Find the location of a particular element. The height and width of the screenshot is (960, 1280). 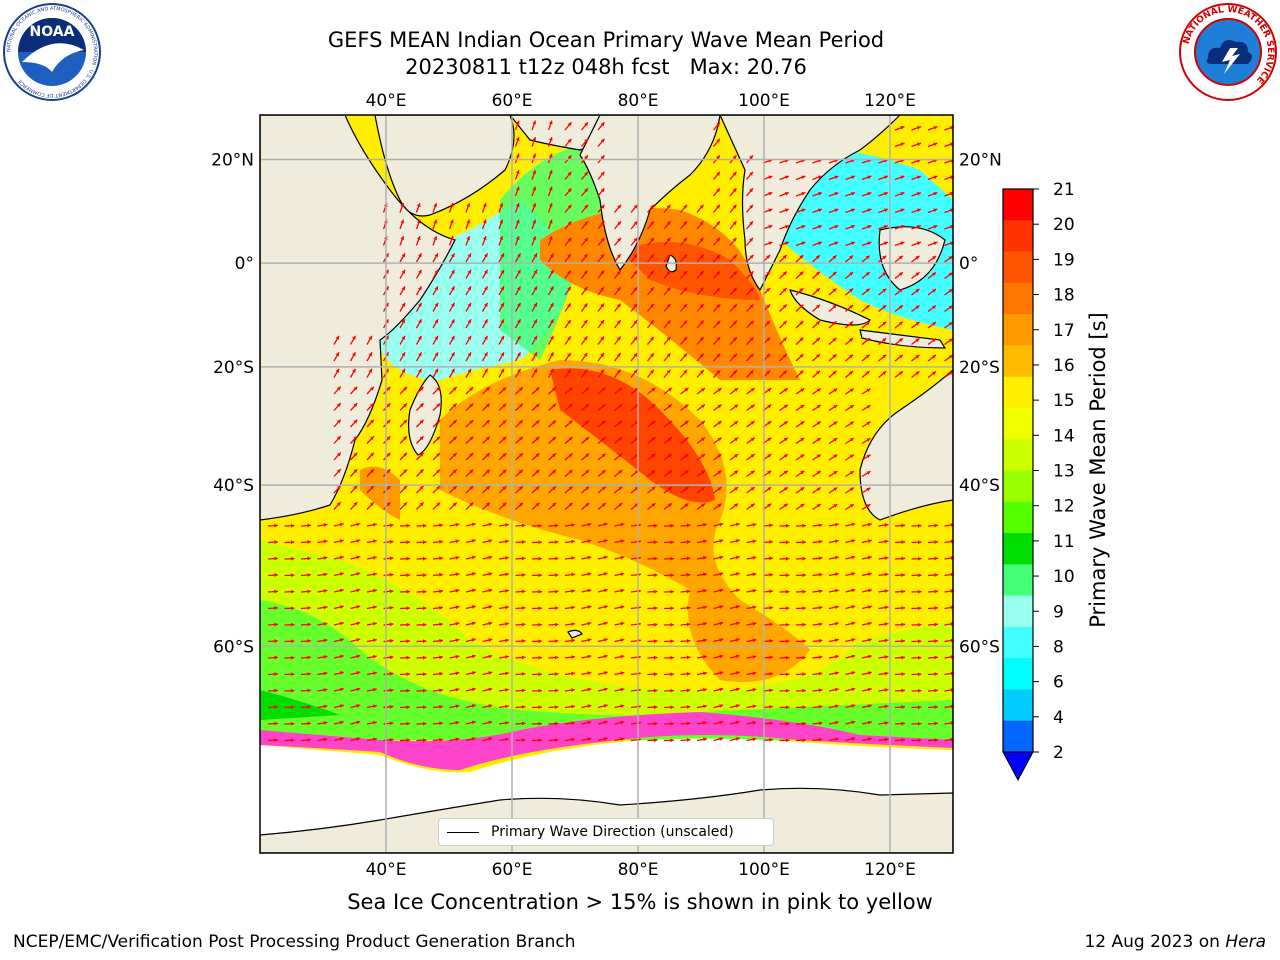

lat-tick-right-4: 60°S is located at coordinates (979, 647).